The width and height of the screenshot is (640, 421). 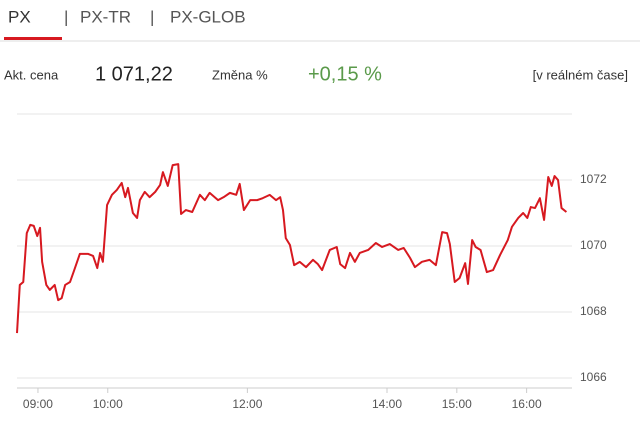 What do you see at coordinates (593, 377) in the screenshot?
I see `y-tick-label: 1066` at bounding box center [593, 377].